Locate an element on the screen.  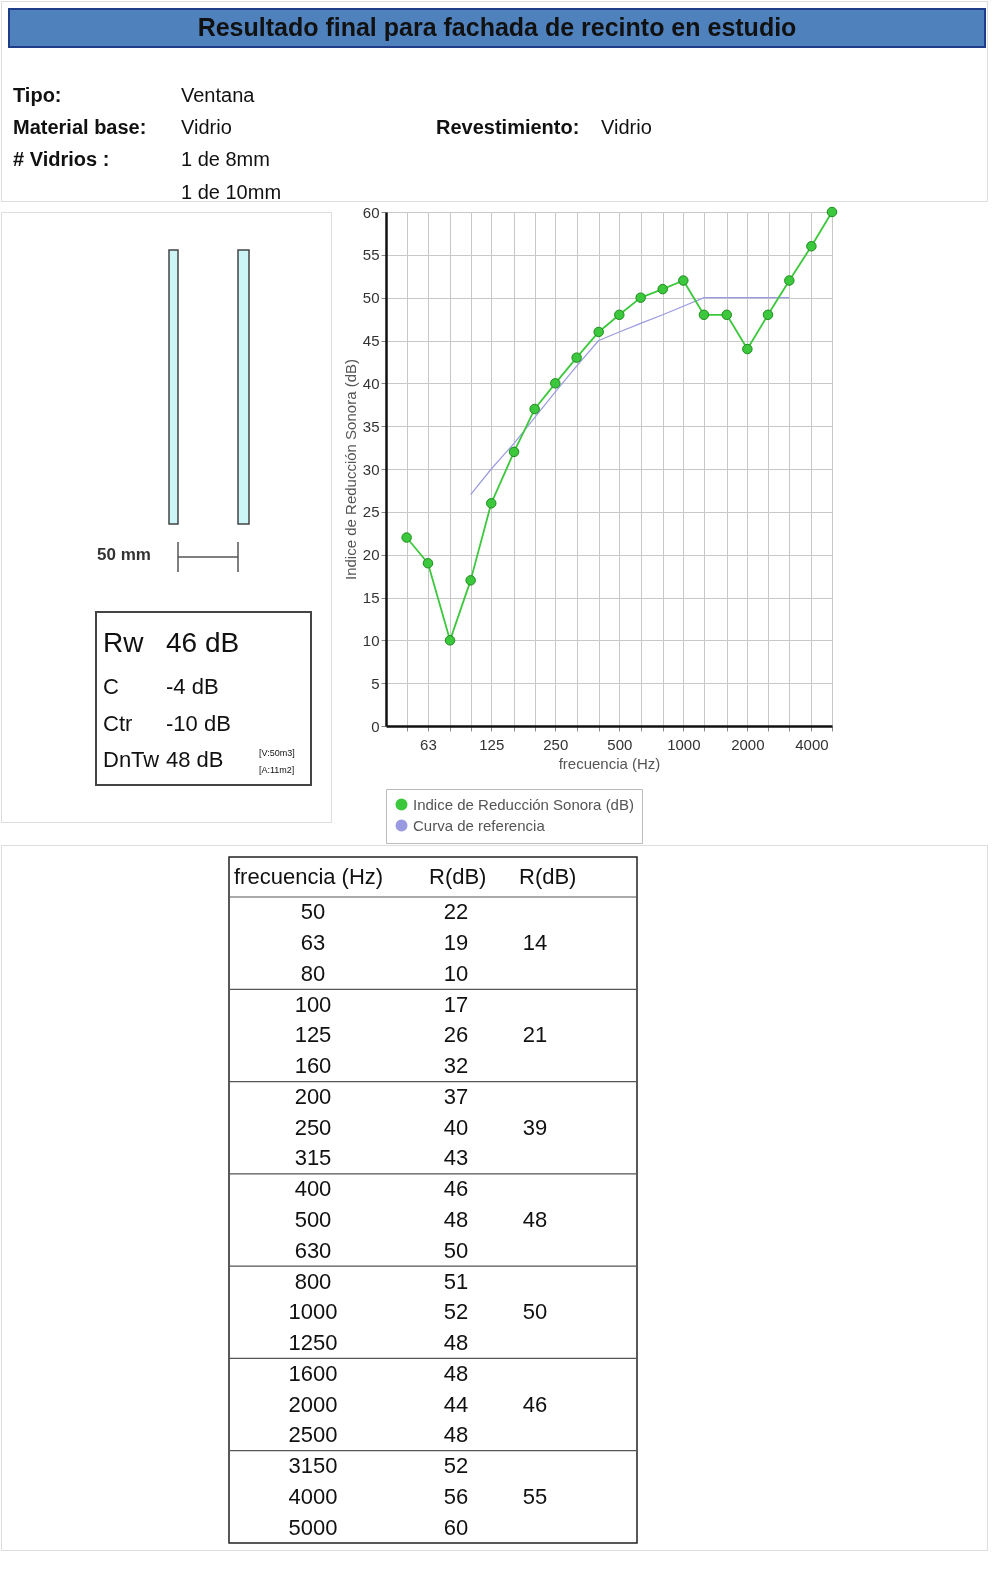
text: Vidrio is located at coordinates (206, 127).